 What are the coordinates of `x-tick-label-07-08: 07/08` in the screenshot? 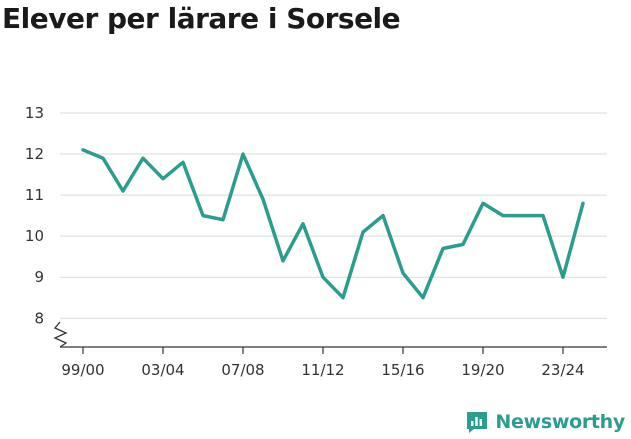 It's located at (242, 370).